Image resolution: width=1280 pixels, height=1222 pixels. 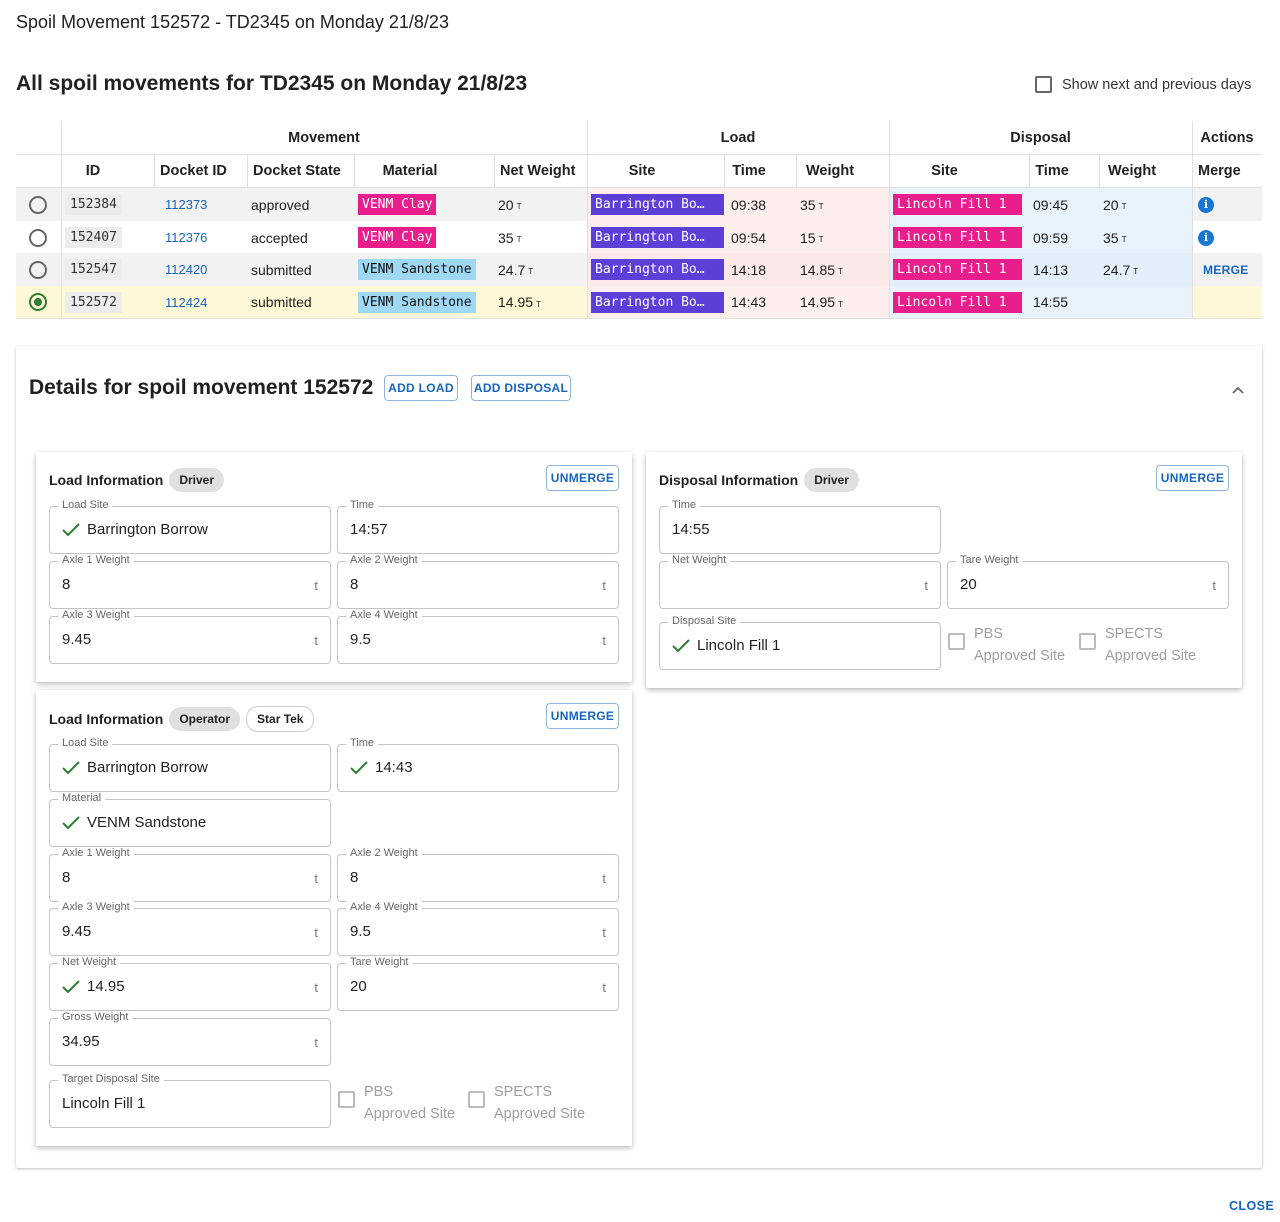 What do you see at coordinates (1157, 84) in the screenshot?
I see `show-days-label: Show next and previous days` at bounding box center [1157, 84].